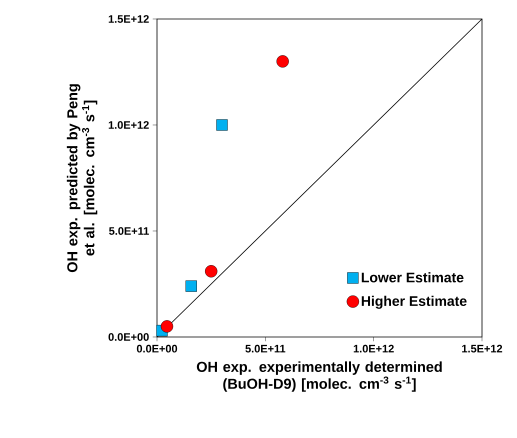  Describe the element at coordinates (414, 302) in the screenshot. I see `legend-label: Higher Estimate` at that location.